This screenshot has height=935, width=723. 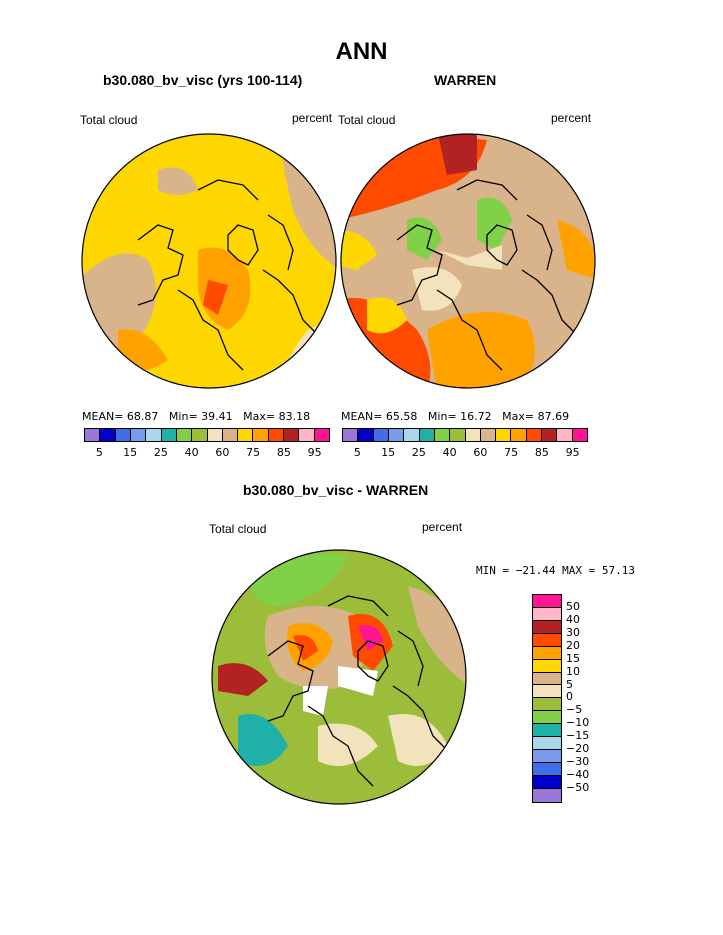 What do you see at coordinates (578, 736) in the screenshot?
I see `colorbar-tick-label: −15` at bounding box center [578, 736].